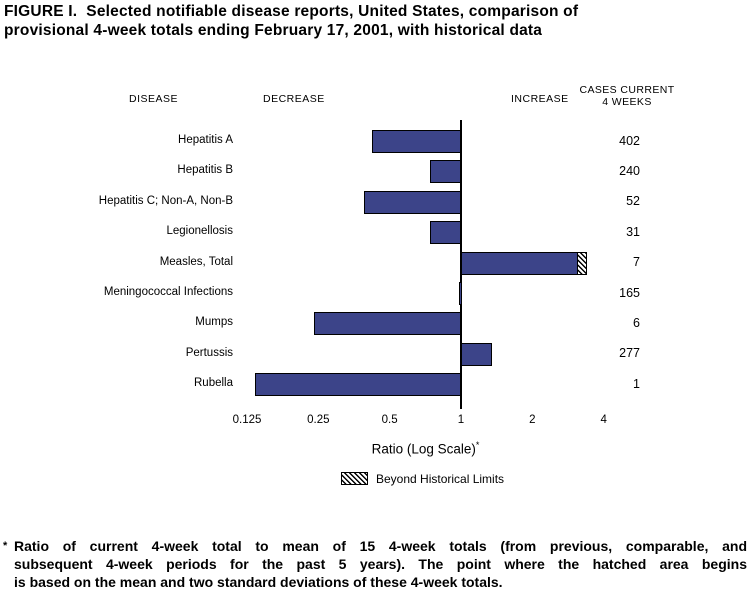 The width and height of the screenshot is (748, 593). Describe the element at coordinates (636, 322) in the screenshot. I see `bar-value: 6` at that location.